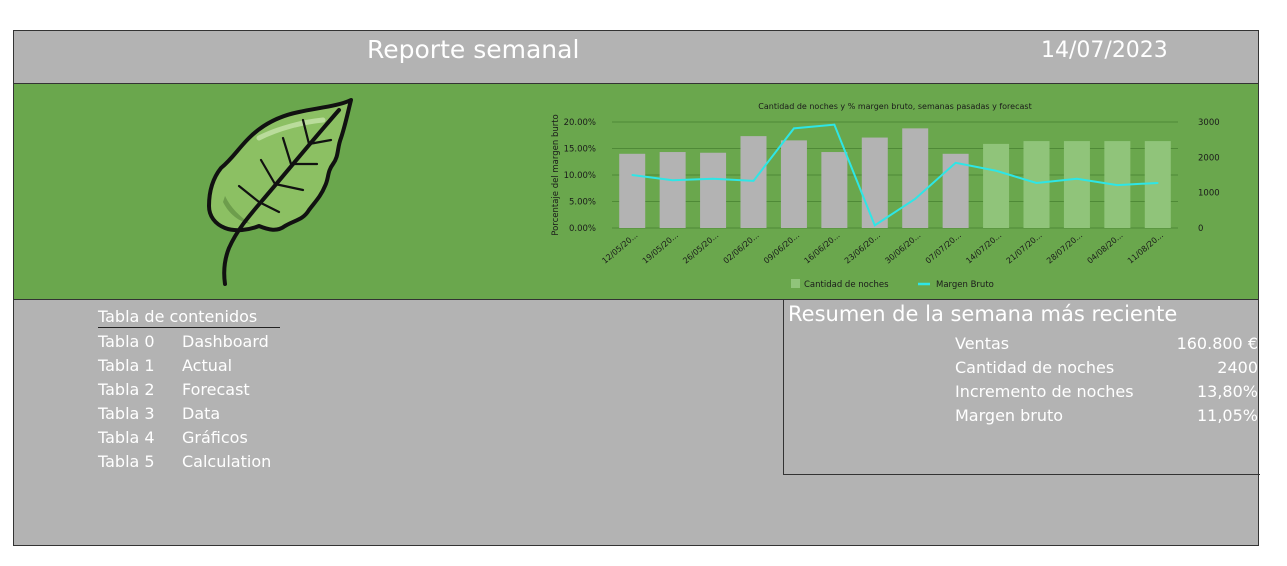 This screenshot has height=566, width=1287. I want to click on toc-item-name: Calculation, so click(227, 461).